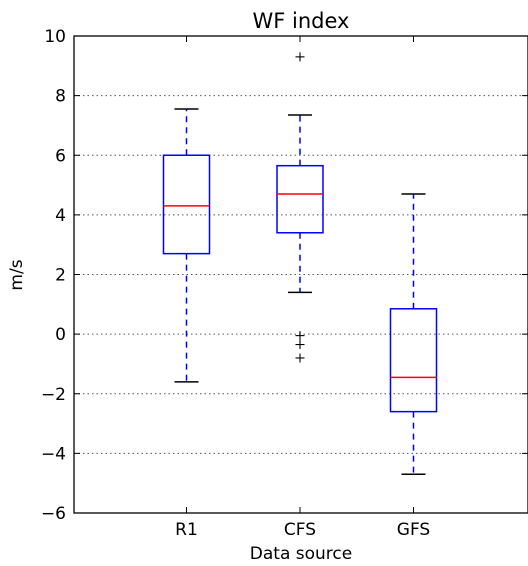 The height and width of the screenshot is (566, 528). I want to click on chart-title: WF index, so click(301, 21).